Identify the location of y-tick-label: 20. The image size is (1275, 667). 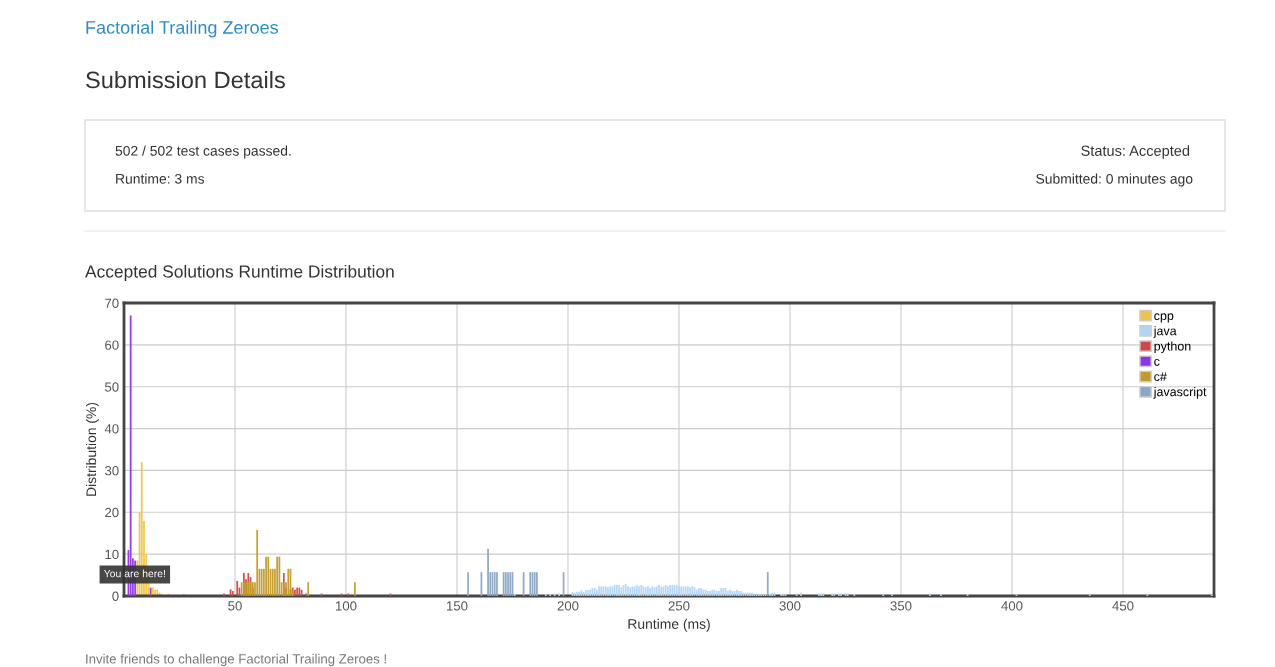
(112, 512).